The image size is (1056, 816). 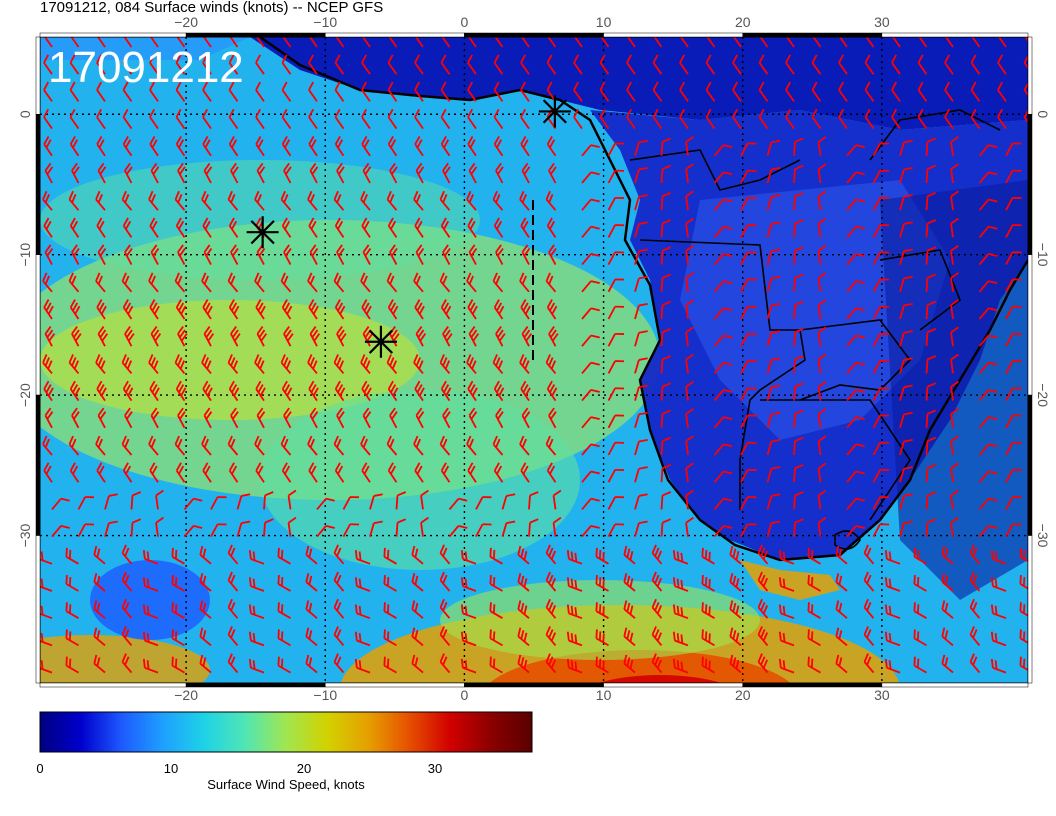 I want to click on lon-tick-label: 20, so click(x=743, y=22).